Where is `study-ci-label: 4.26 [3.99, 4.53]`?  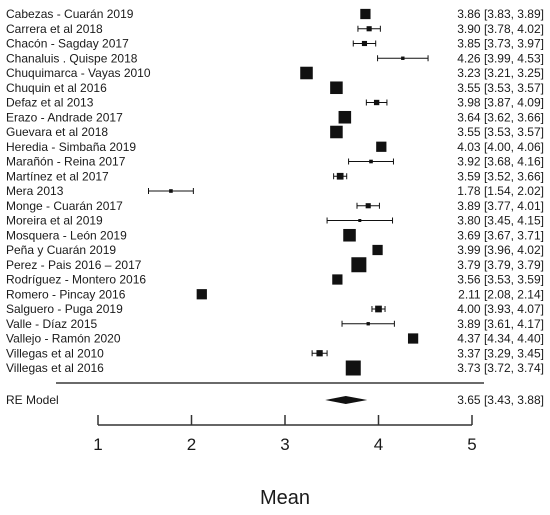 study-ci-label: 4.26 [3.99, 4.53] is located at coordinates (500, 58).